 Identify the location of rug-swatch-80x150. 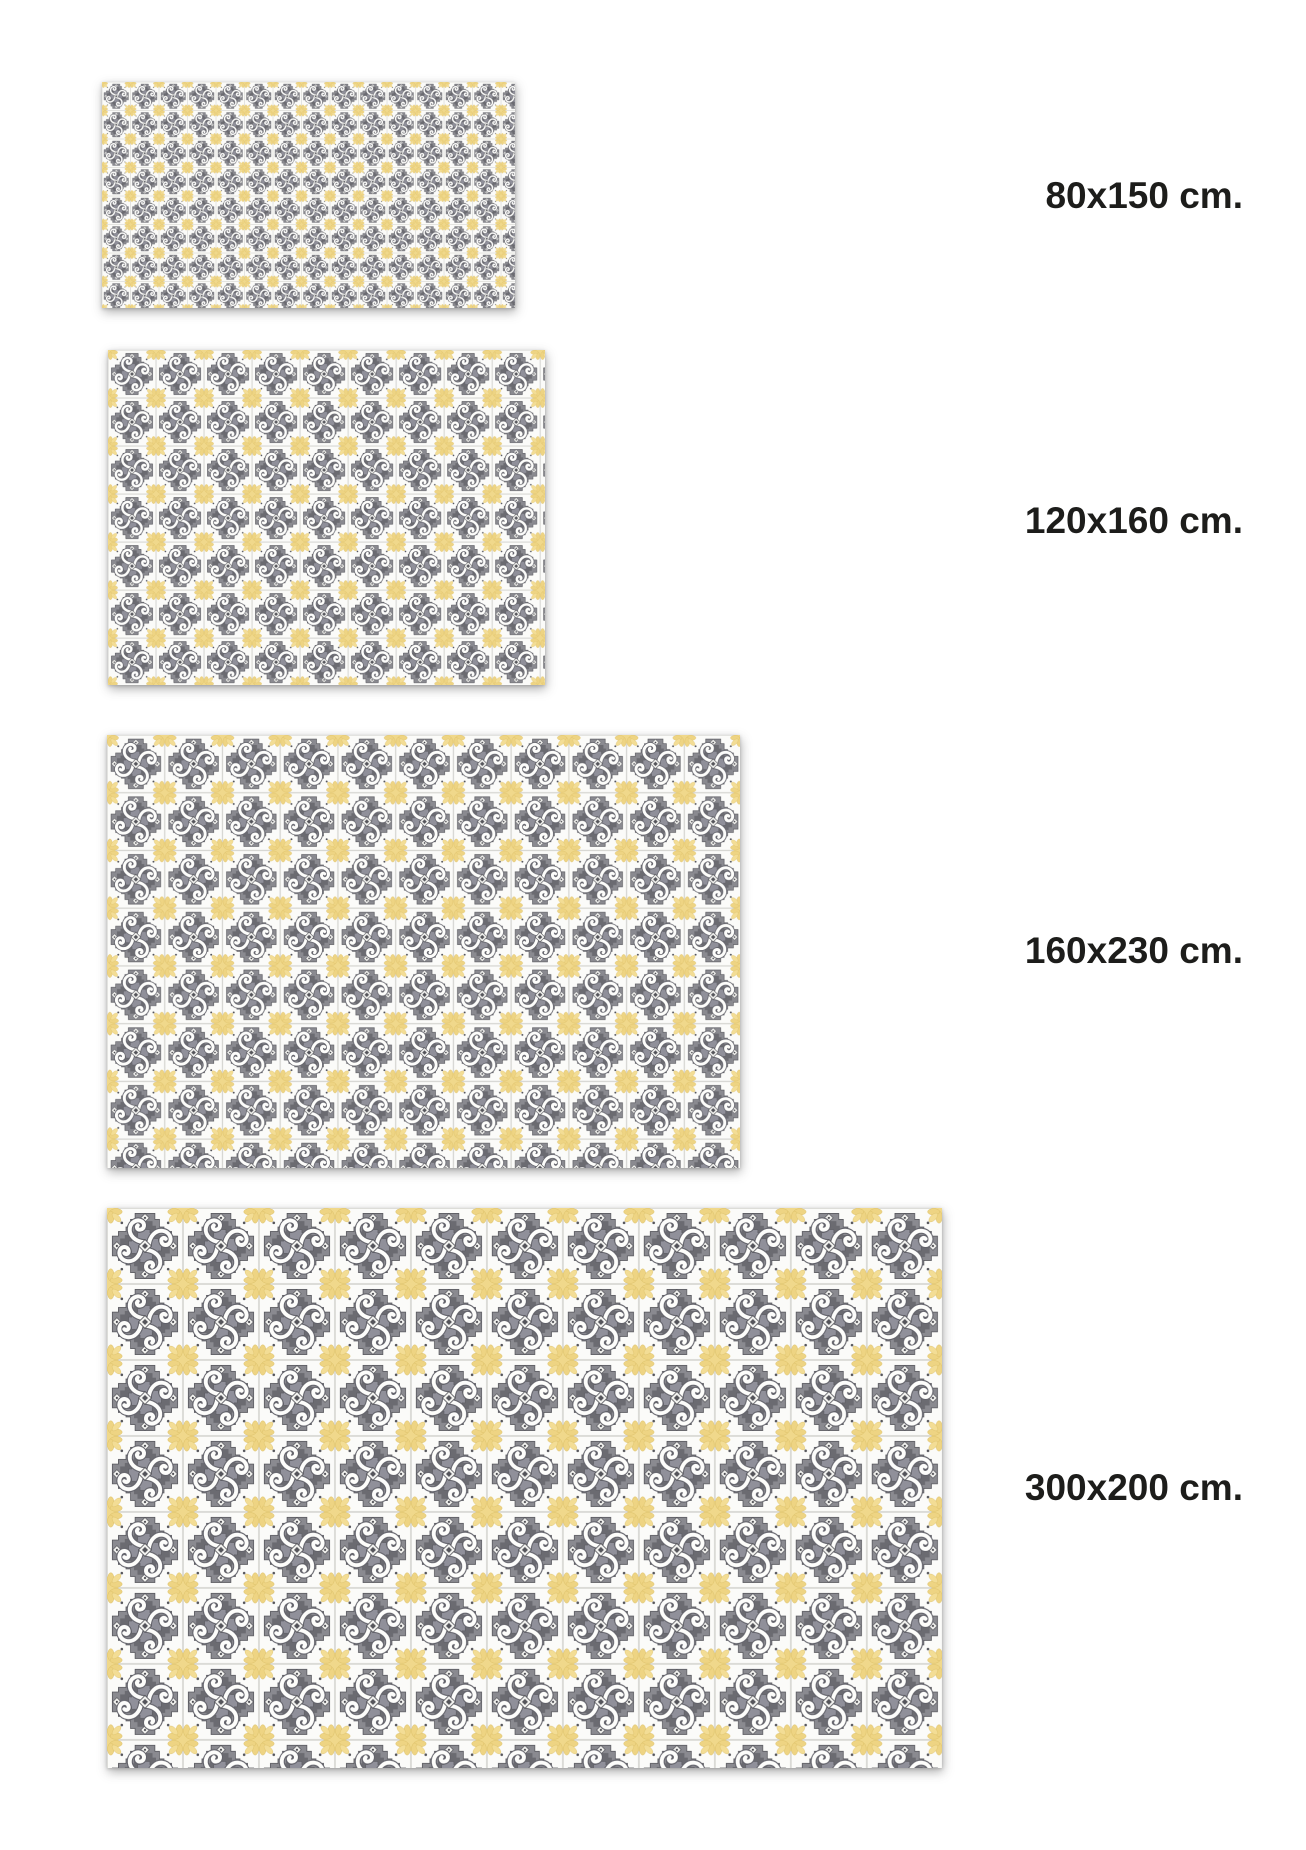
(308, 195).